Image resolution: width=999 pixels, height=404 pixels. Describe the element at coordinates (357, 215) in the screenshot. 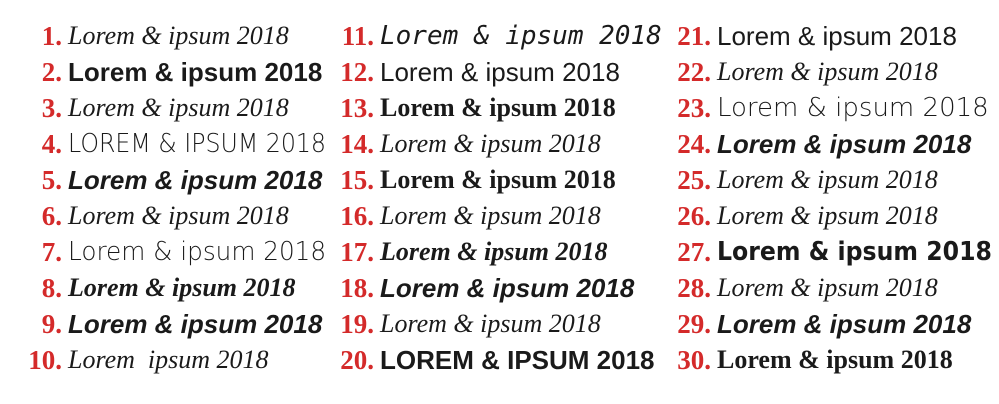

I see `sample-number: 16.` at that location.